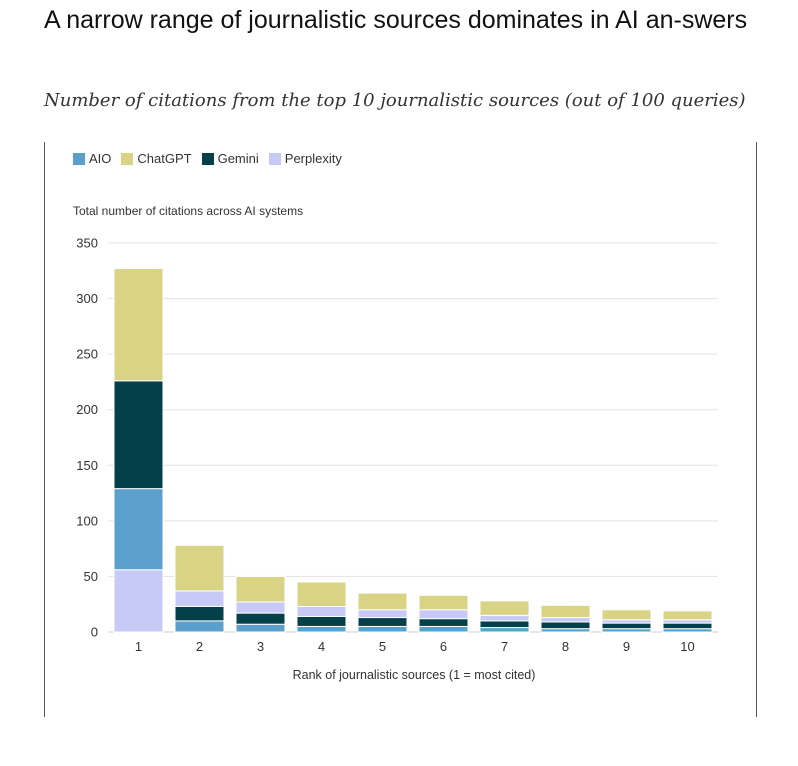  I want to click on x-tick-label: 4, so click(321, 646).